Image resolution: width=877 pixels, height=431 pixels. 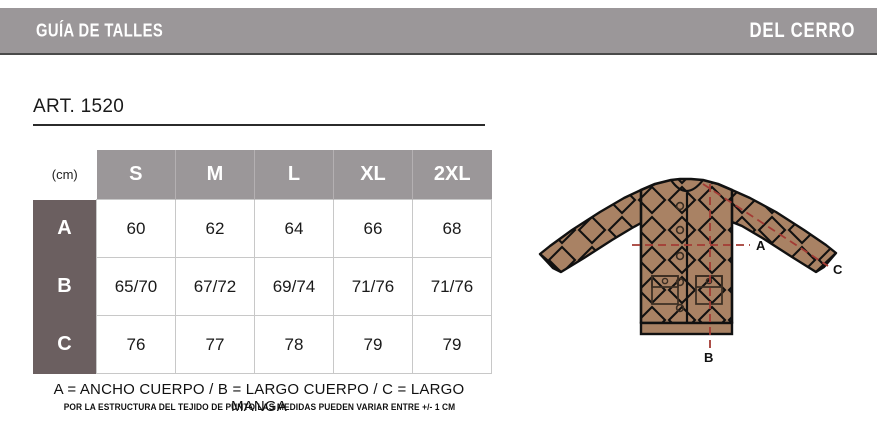 I want to click on measure-label-b: B, so click(x=708, y=356).